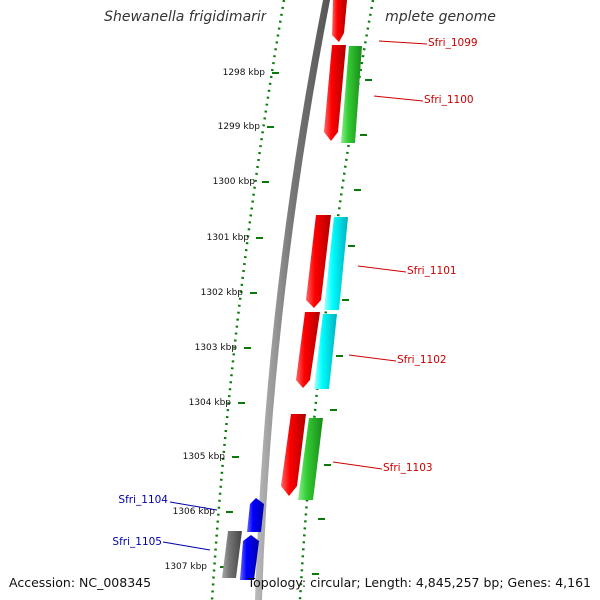  What do you see at coordinates (449, 100) in the screenshot?
I see `gene-label-sfri-1100: Sfri_1100` at bounding box center [449, 100].